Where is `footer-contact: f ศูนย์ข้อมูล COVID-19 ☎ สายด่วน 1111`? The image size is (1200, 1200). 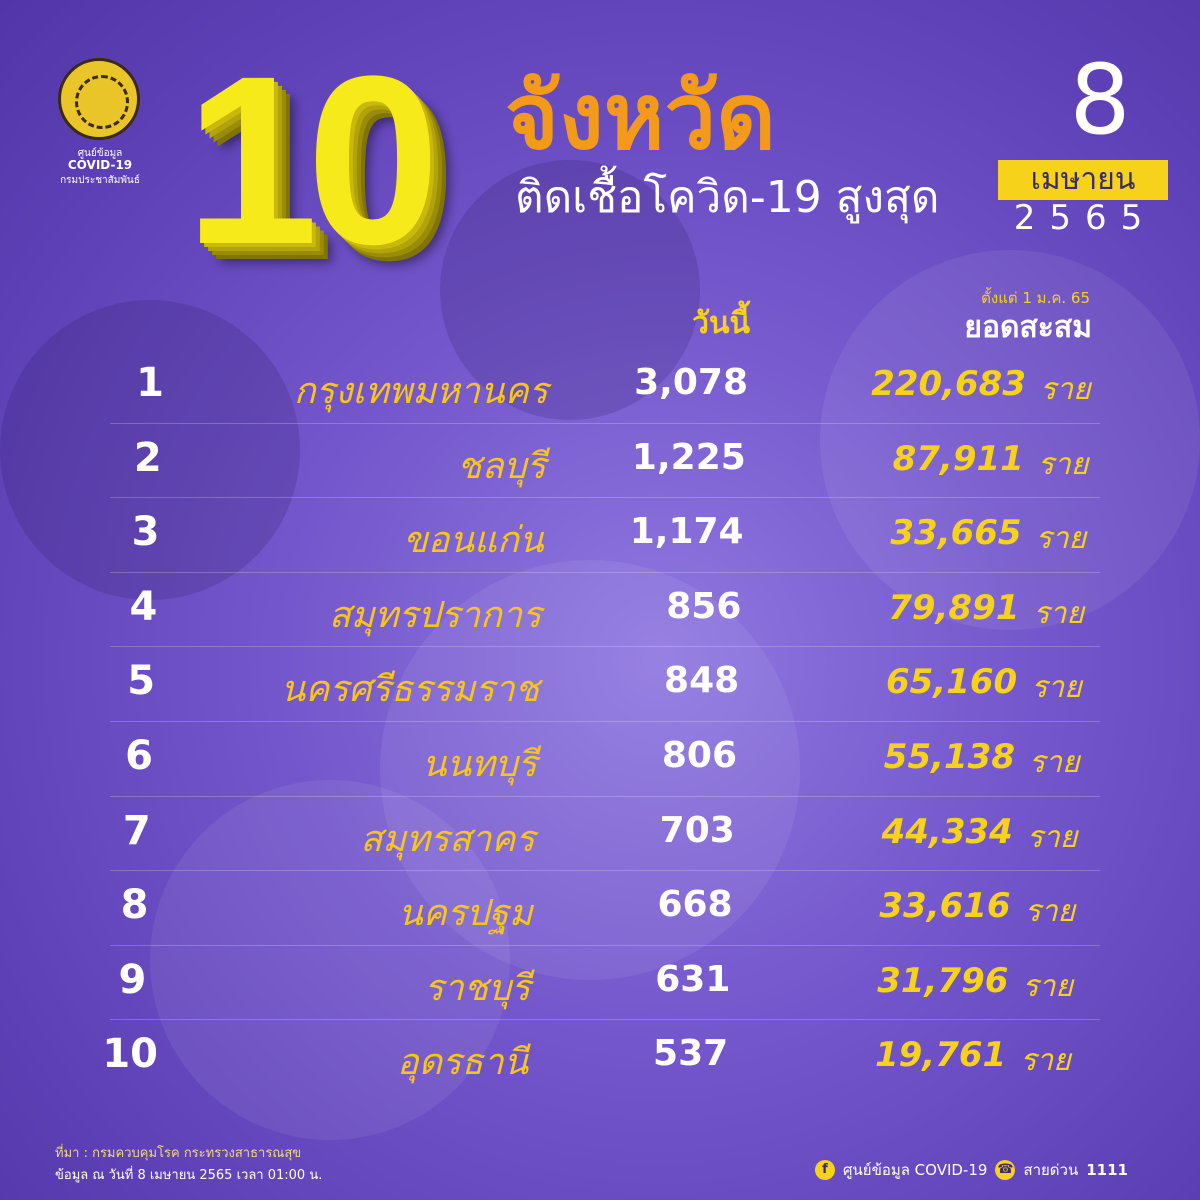
footer-contact: f ศูนย์ข้อมูล COVID-19 ☎ สายด่วน 1111 is located at coordinates (971, 1170).